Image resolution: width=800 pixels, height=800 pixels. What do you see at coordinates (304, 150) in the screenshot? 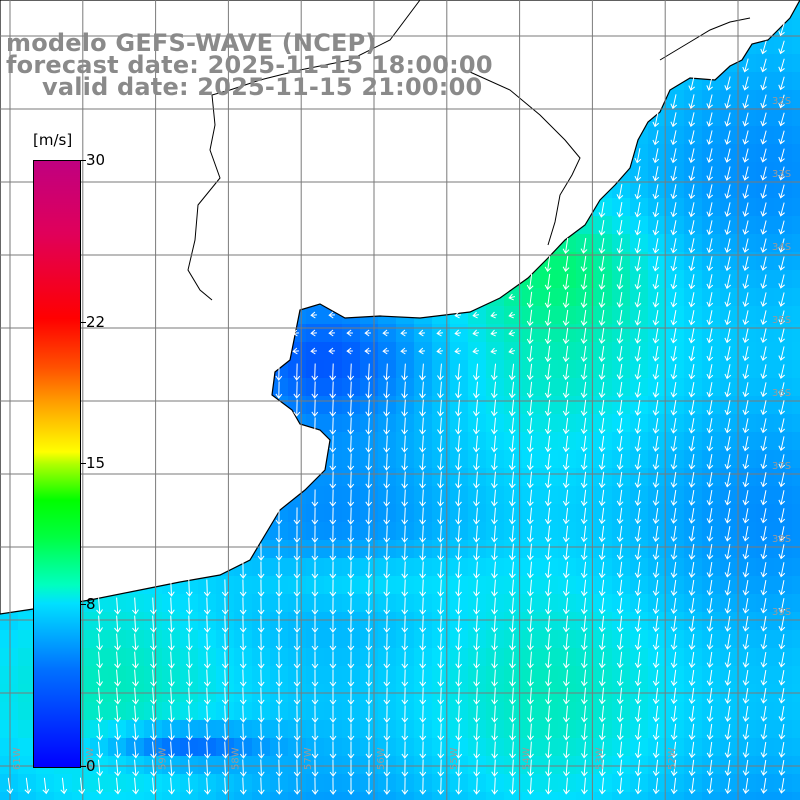
I see `border-line` at bounding box center [304, 150].